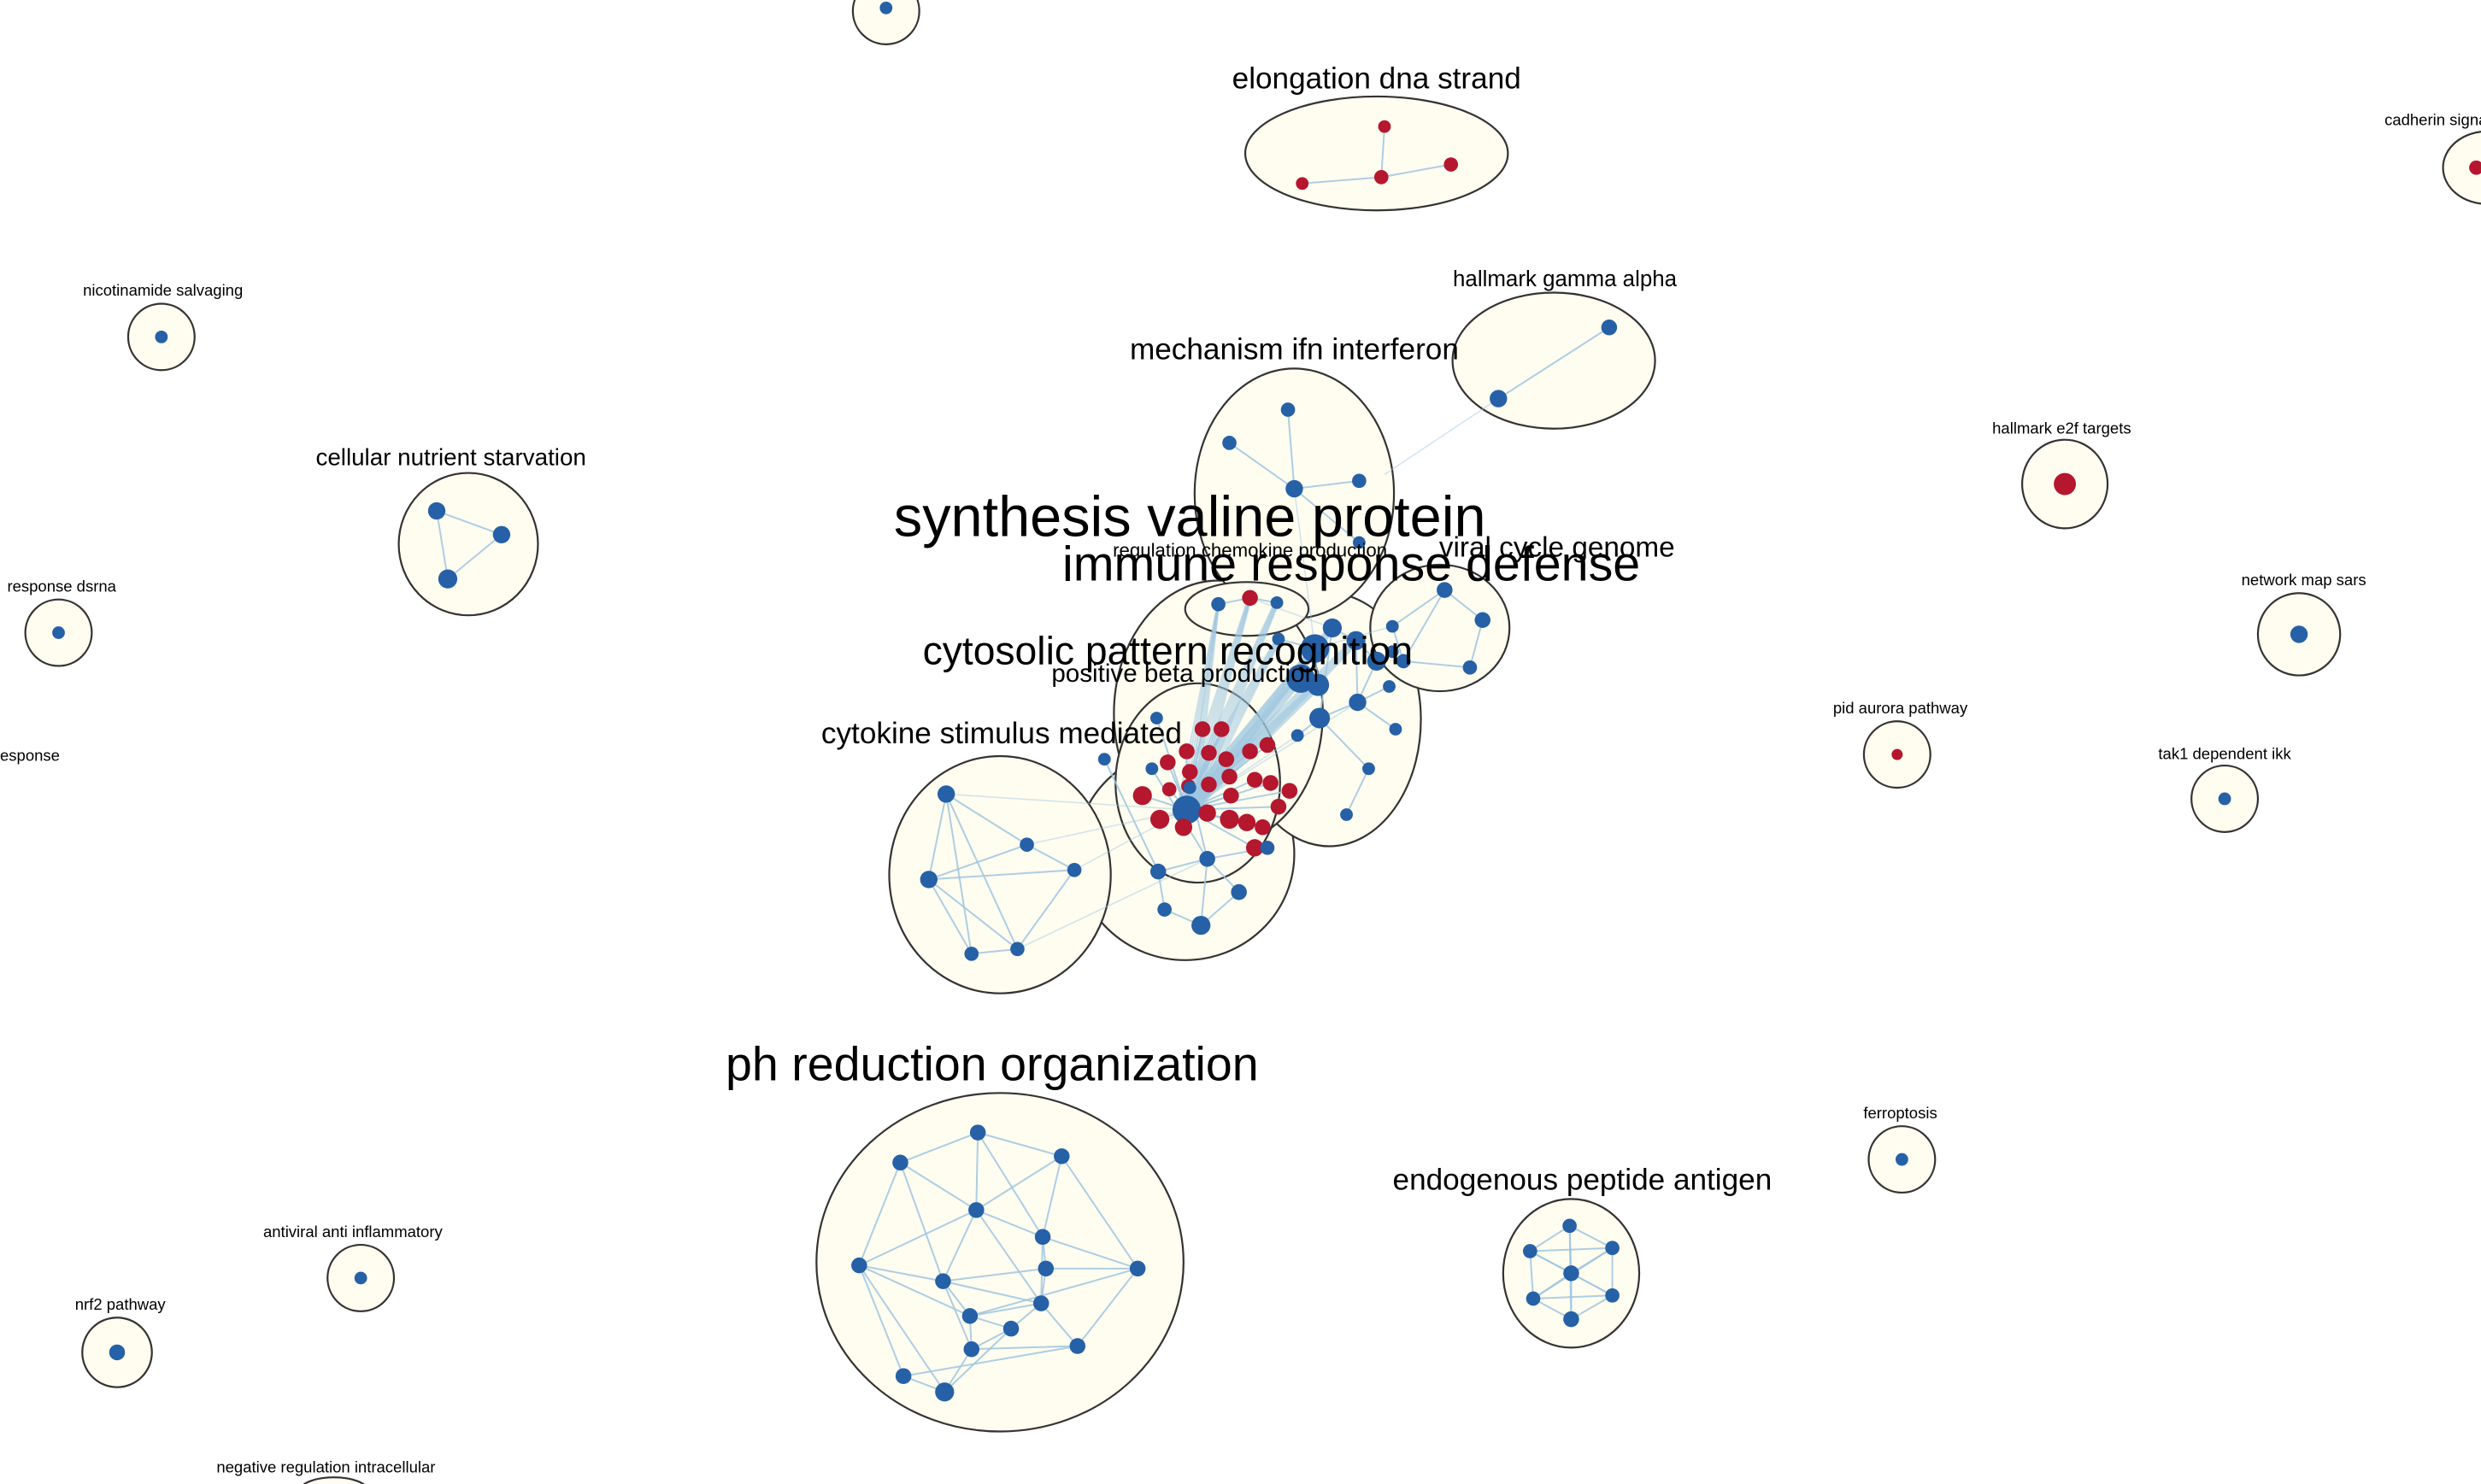 This screenshot has width=2481, height=1484. I want to click on node-tak1, so click(2224, 799).